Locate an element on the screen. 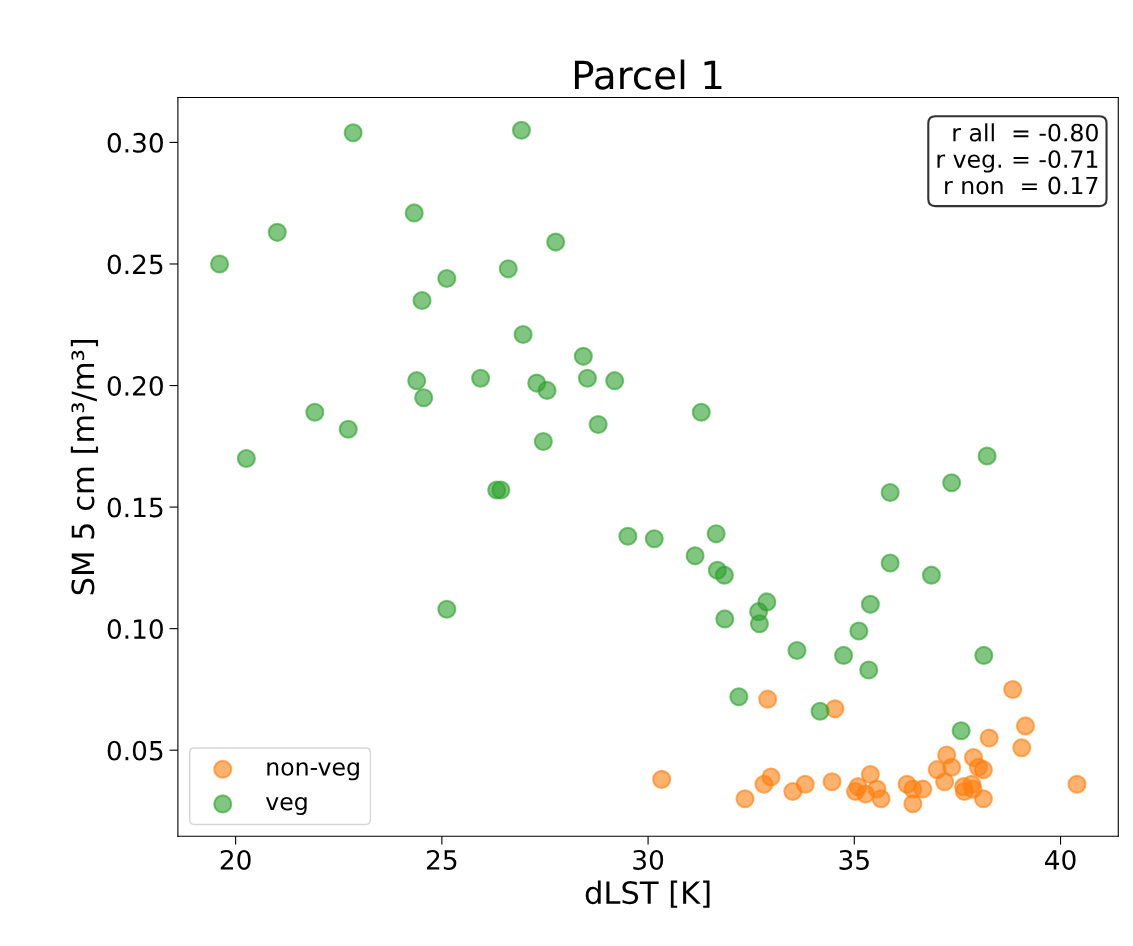 Image resolution: width=1133 pixels, height=946 pixels. y-tick-label: 0.10 is located at coordinates (135, 629).